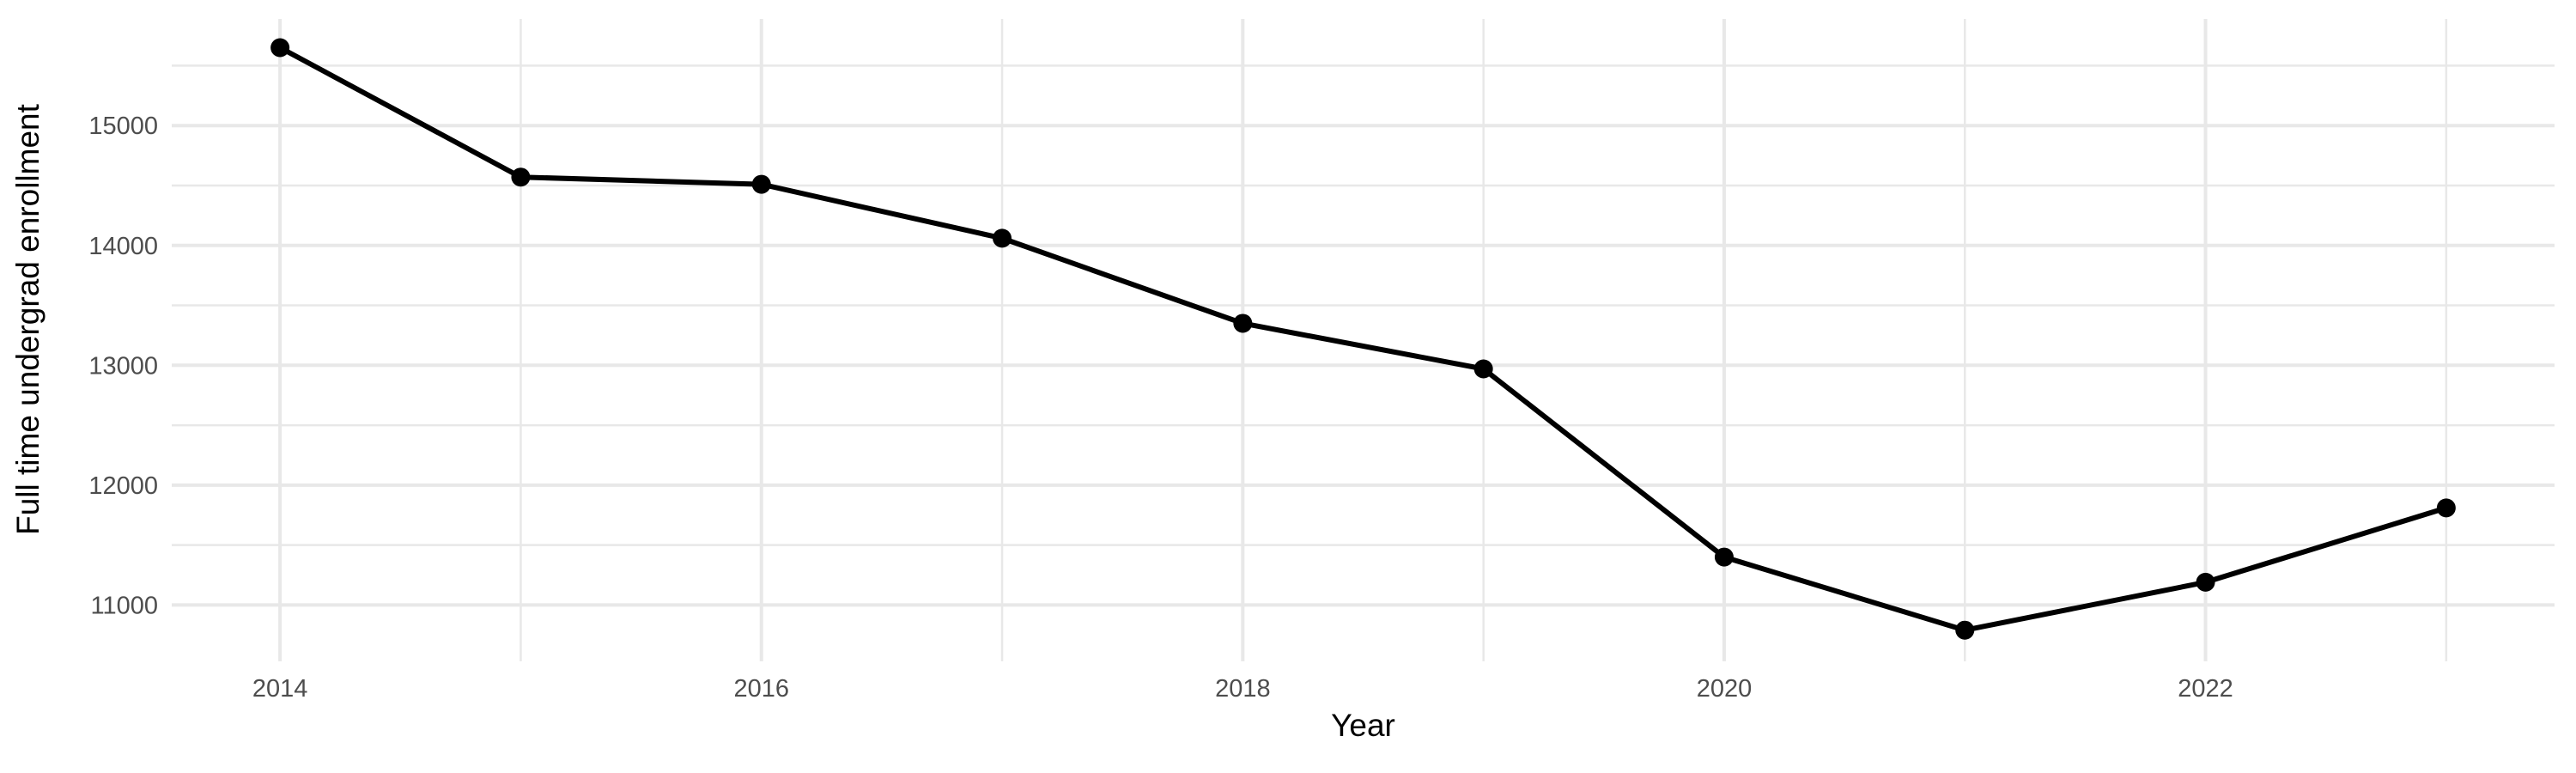  I want to click on x-tick-label: 2014, so click(280, 689).